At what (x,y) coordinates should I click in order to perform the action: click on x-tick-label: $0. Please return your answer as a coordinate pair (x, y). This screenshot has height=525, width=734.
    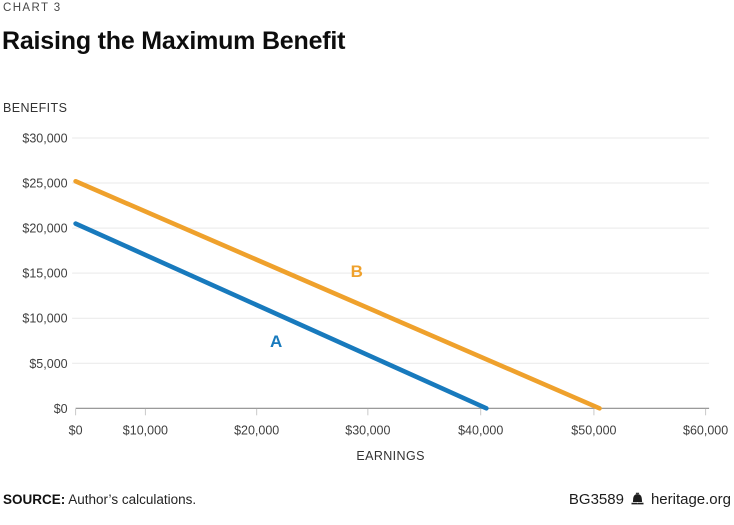
    Looking at the image, I should click on (76, 430).